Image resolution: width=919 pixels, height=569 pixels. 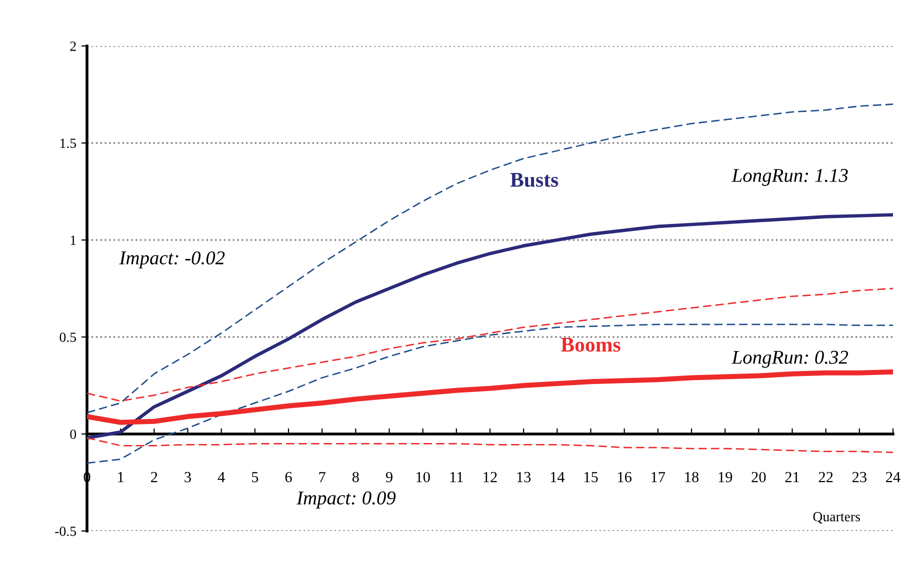 I want to click on x-tick-label: 24, so click(x=893, y=477).